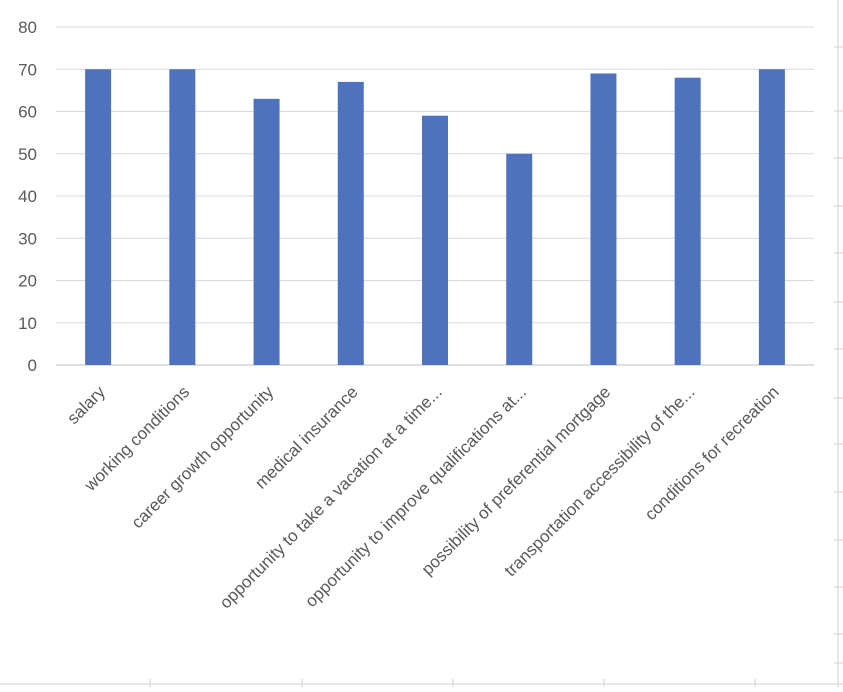 The height and width of the screenshot is (692, 843). I want to click on x-tick-label: career growth opportunity, so click(203, 457).